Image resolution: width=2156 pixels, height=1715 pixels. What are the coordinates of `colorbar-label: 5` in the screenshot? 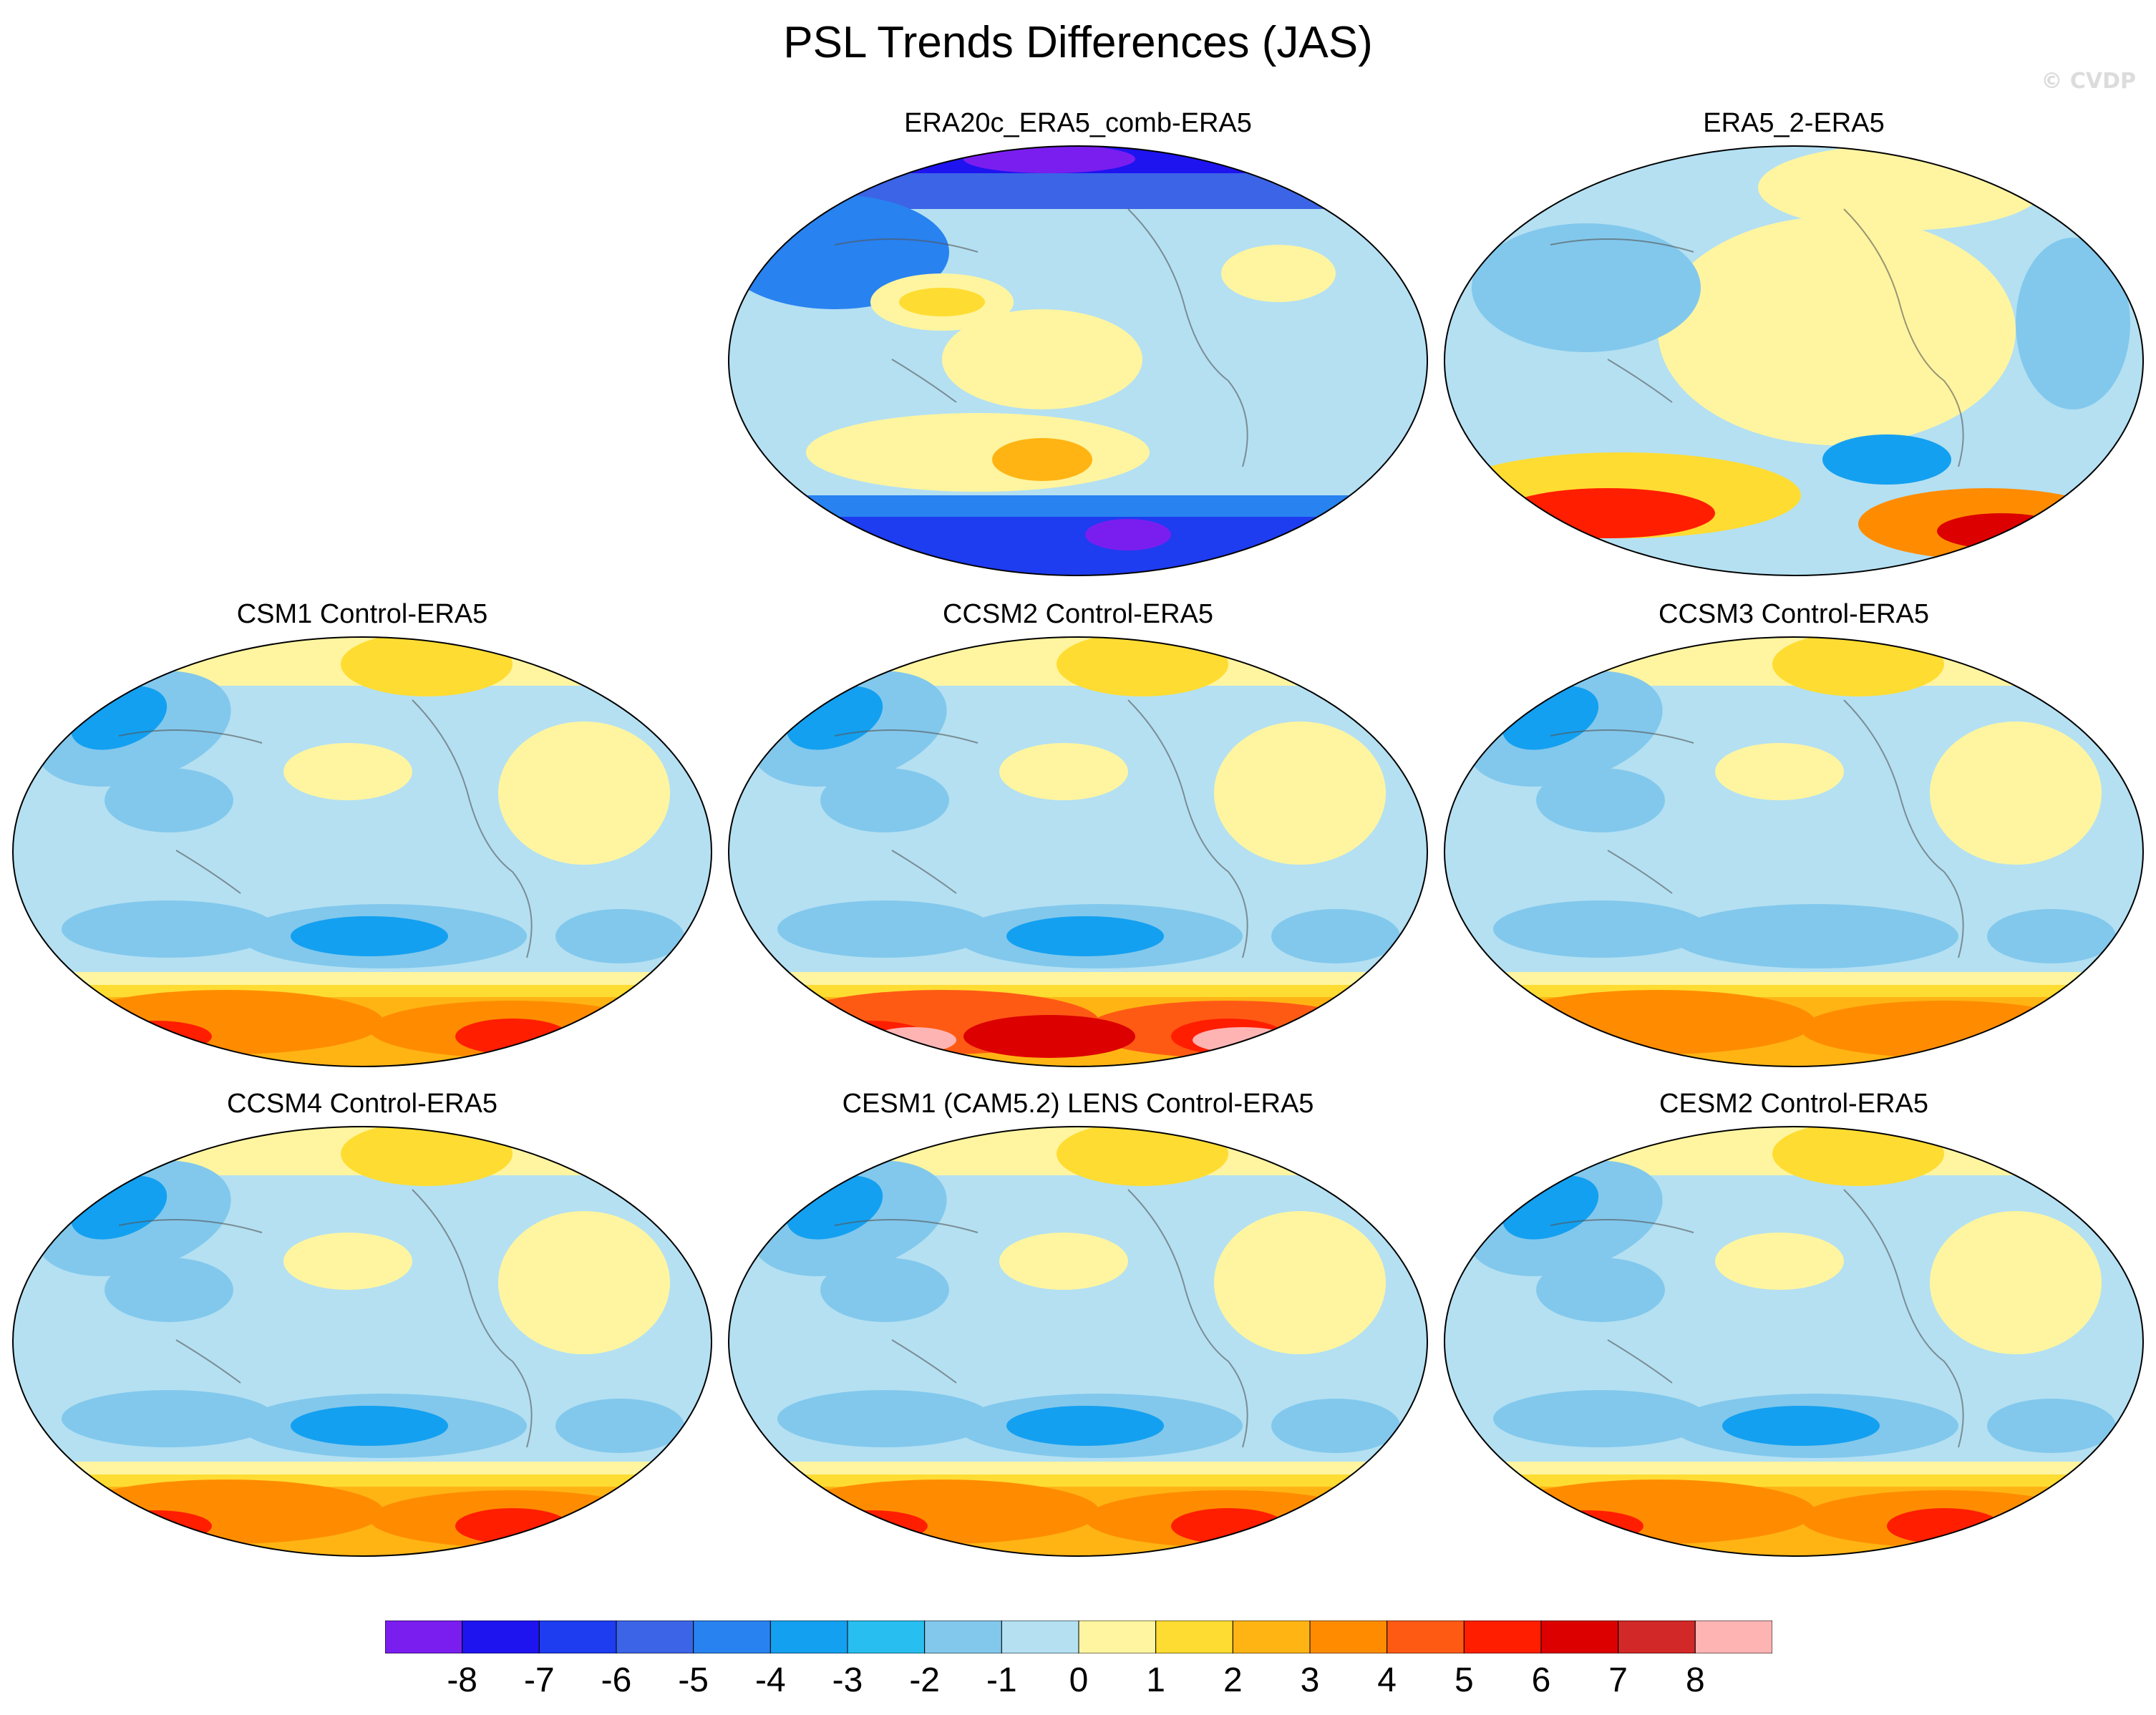 It's located at (1464, 1680).